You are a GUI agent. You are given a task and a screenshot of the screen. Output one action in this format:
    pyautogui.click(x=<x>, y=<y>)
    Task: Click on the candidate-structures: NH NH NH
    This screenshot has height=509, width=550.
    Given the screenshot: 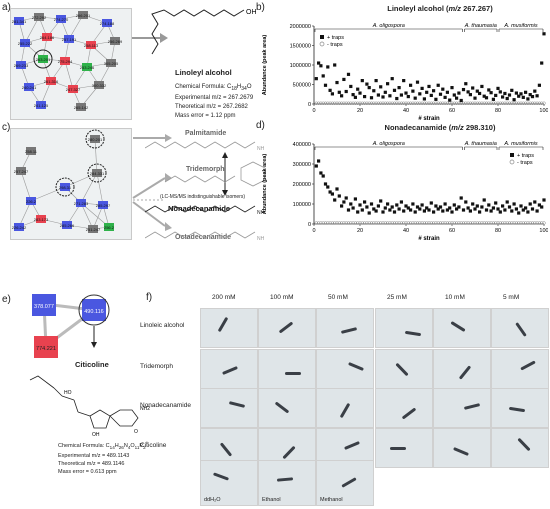 What is the action you would take?
    pyautogui.click(x=205, y=191)
    